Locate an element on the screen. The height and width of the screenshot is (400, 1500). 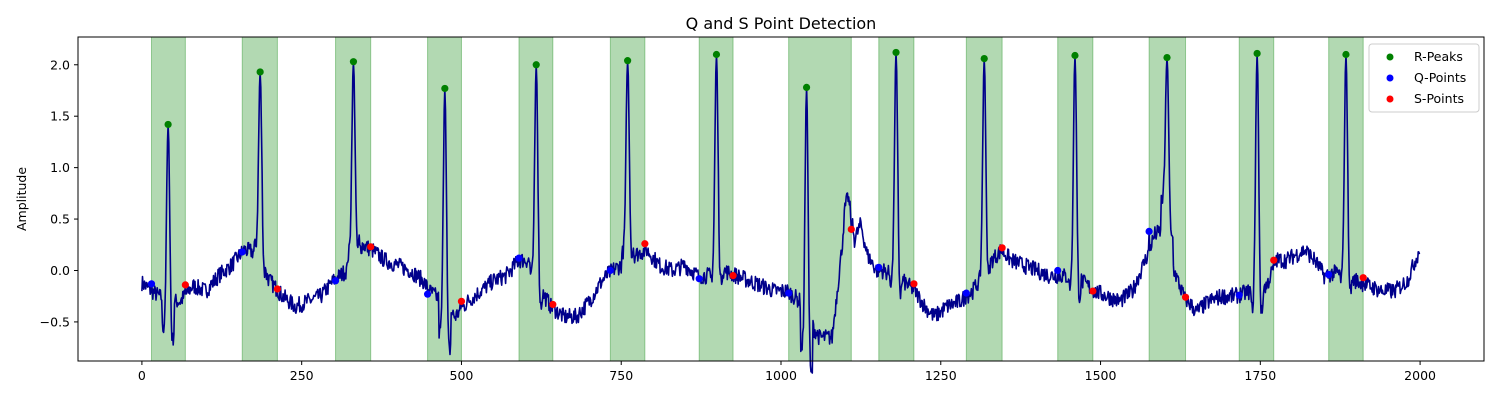
x-axis: 0 250 500 750 1000 1250 1500 1750 2000 is located at coordinates (787, 372).